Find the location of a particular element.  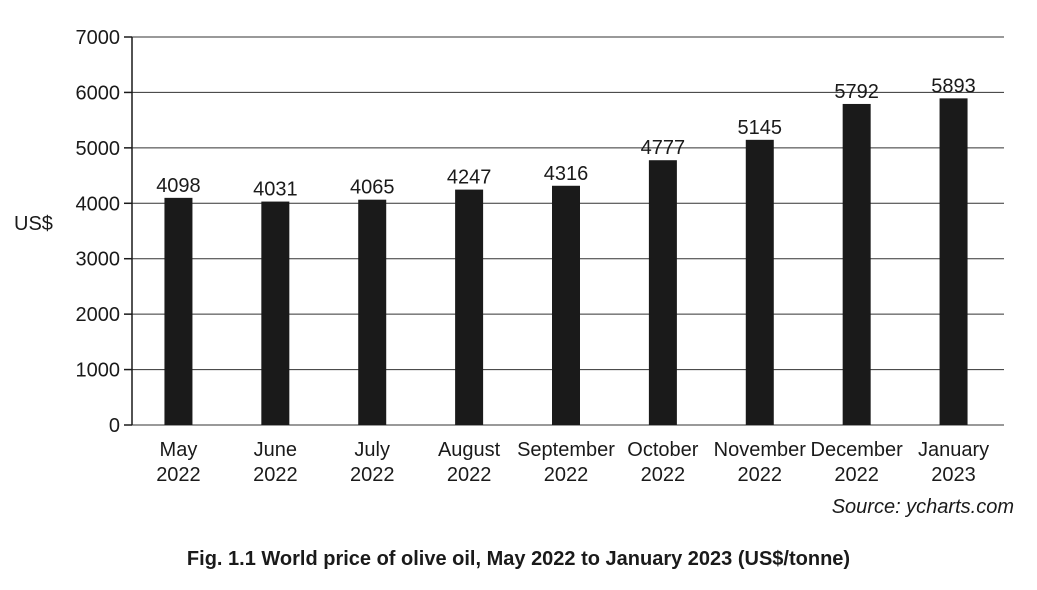

y-tick-label: 1000 is located at coordinates (98, 371).